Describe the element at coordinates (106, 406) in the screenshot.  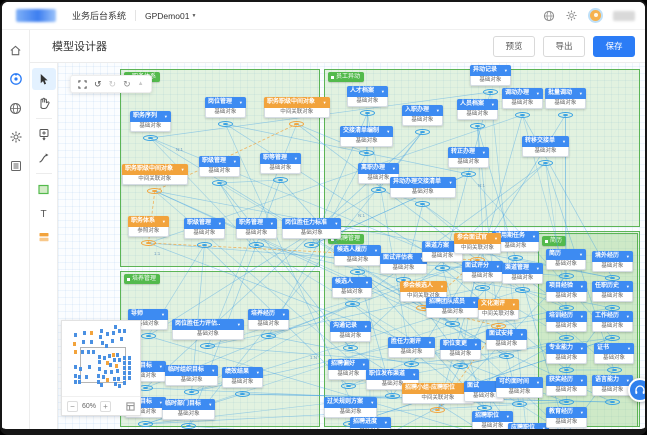
I see `zoom-in-button: +` at that location.